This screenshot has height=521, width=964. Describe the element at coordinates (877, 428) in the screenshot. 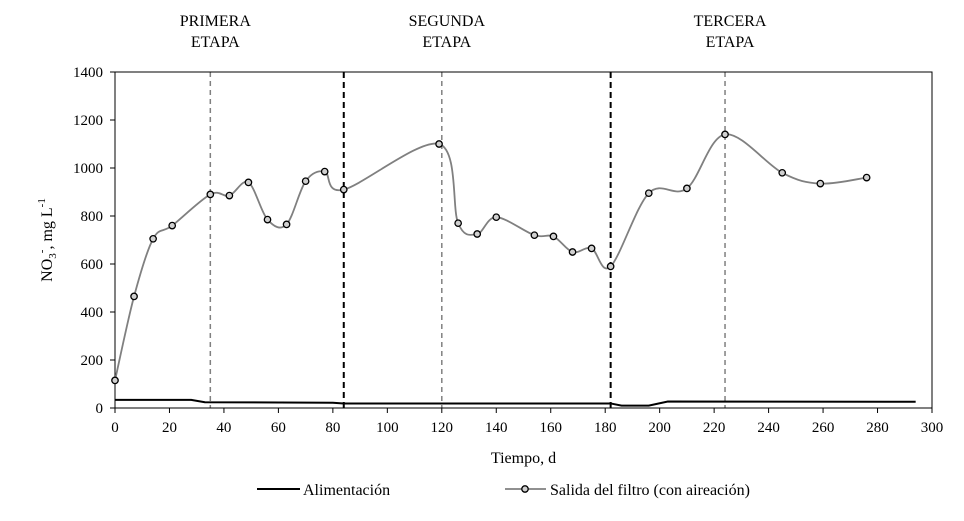

I see `x-tick-label-280: 280` at that location.